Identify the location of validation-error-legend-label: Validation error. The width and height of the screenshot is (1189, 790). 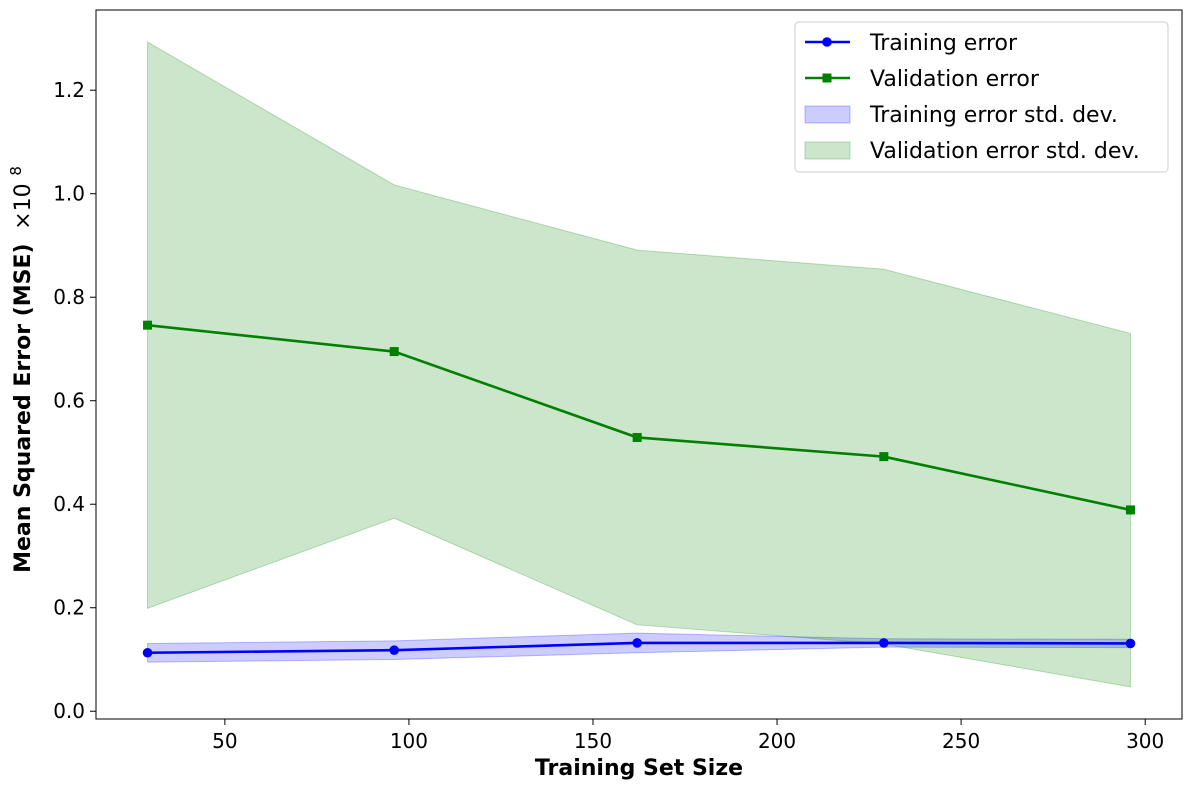
(955, 79).